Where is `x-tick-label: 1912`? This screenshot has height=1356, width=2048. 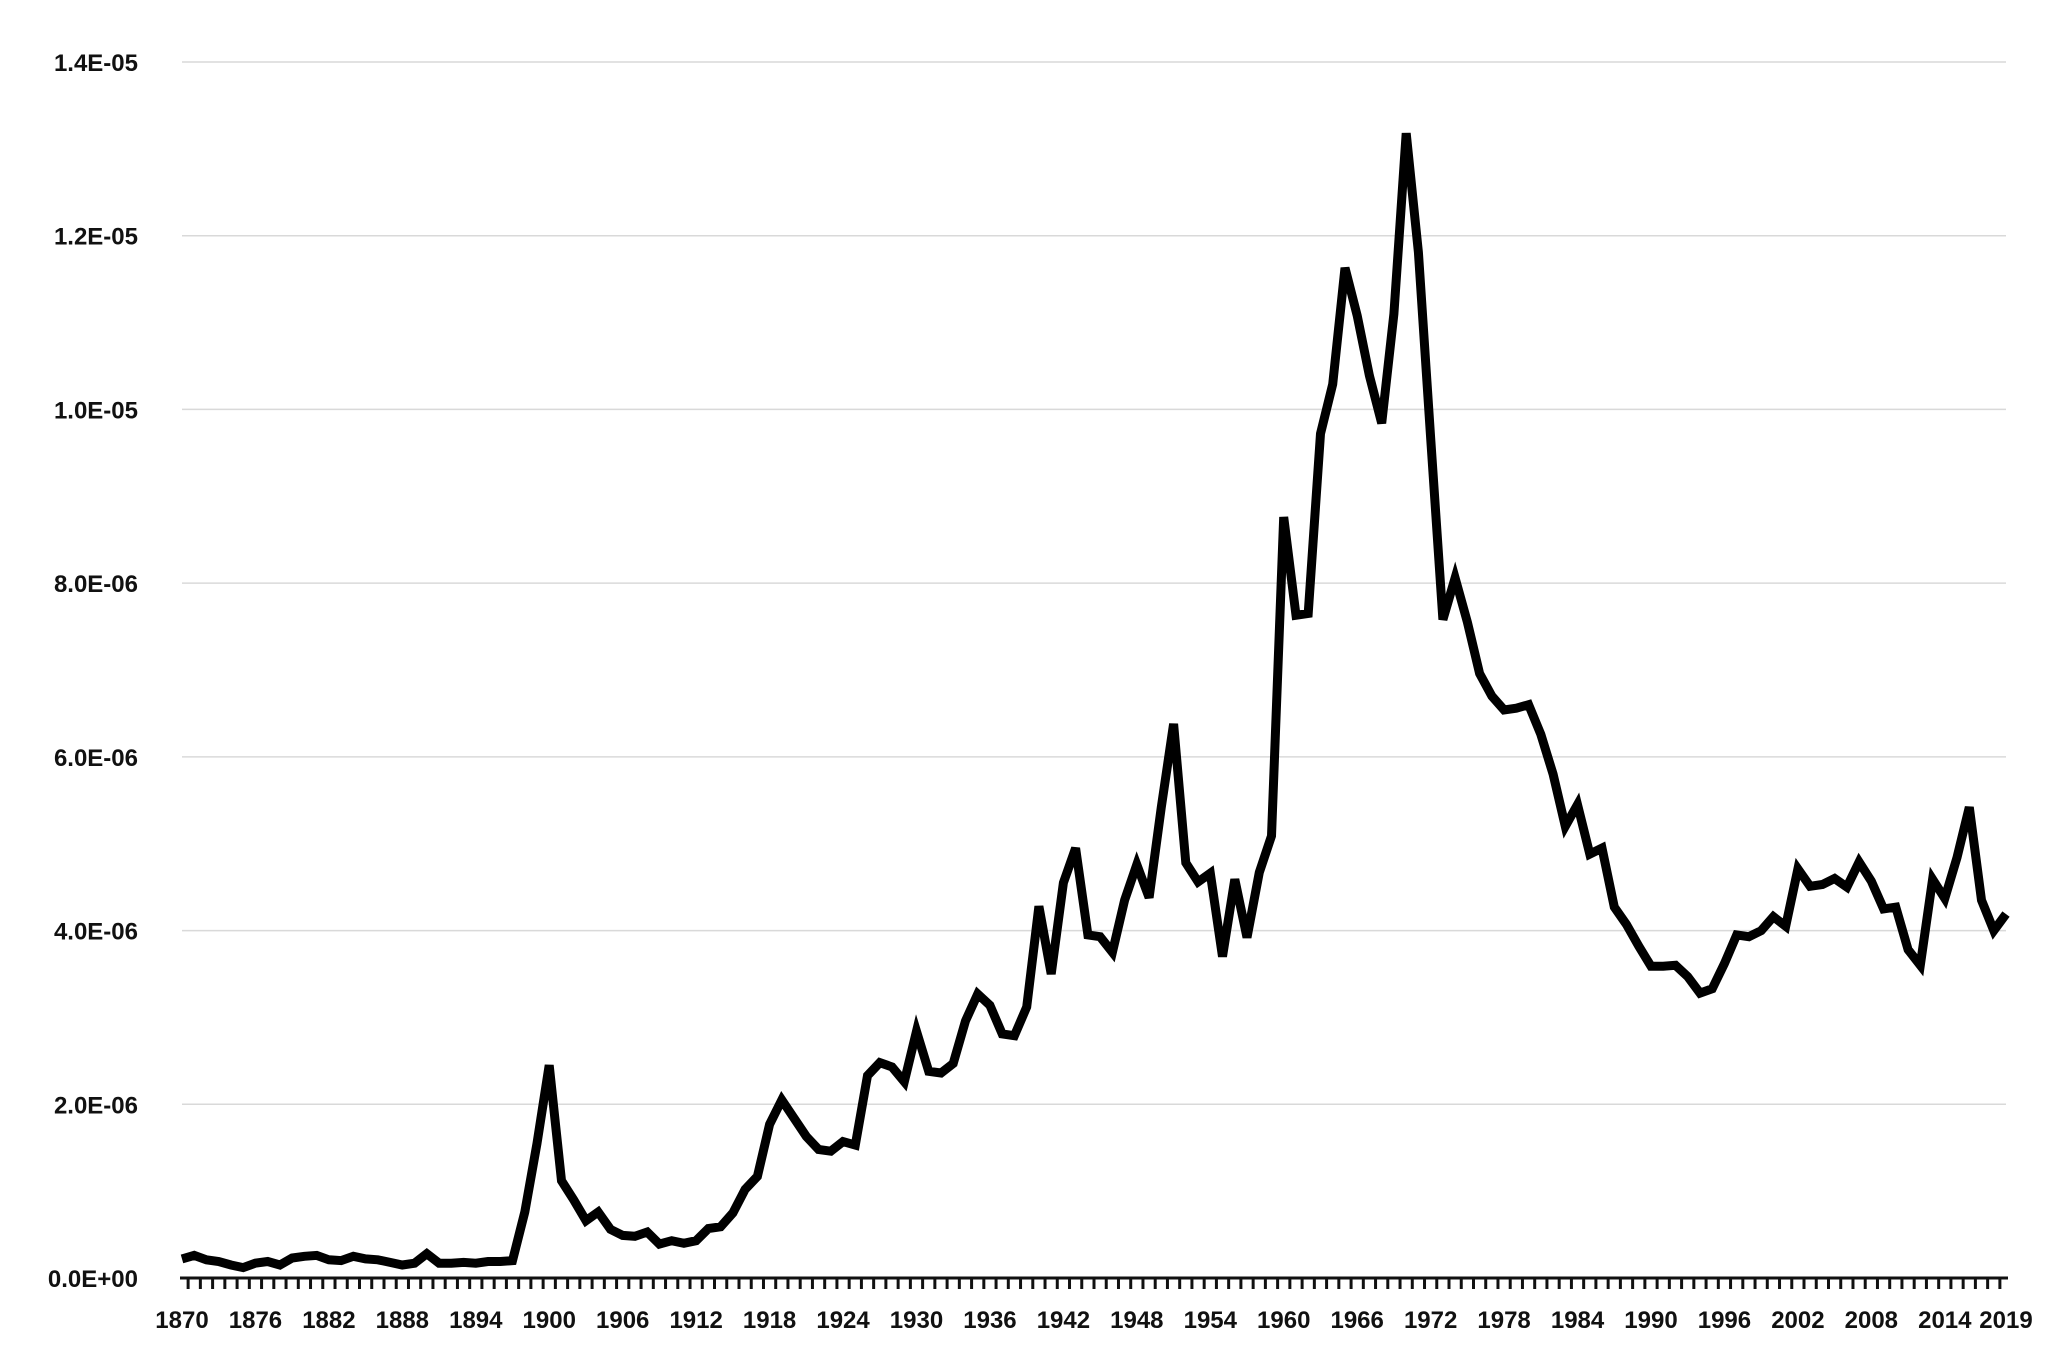 x-tick-label: 1912 is located at coordinates (695, 1320).